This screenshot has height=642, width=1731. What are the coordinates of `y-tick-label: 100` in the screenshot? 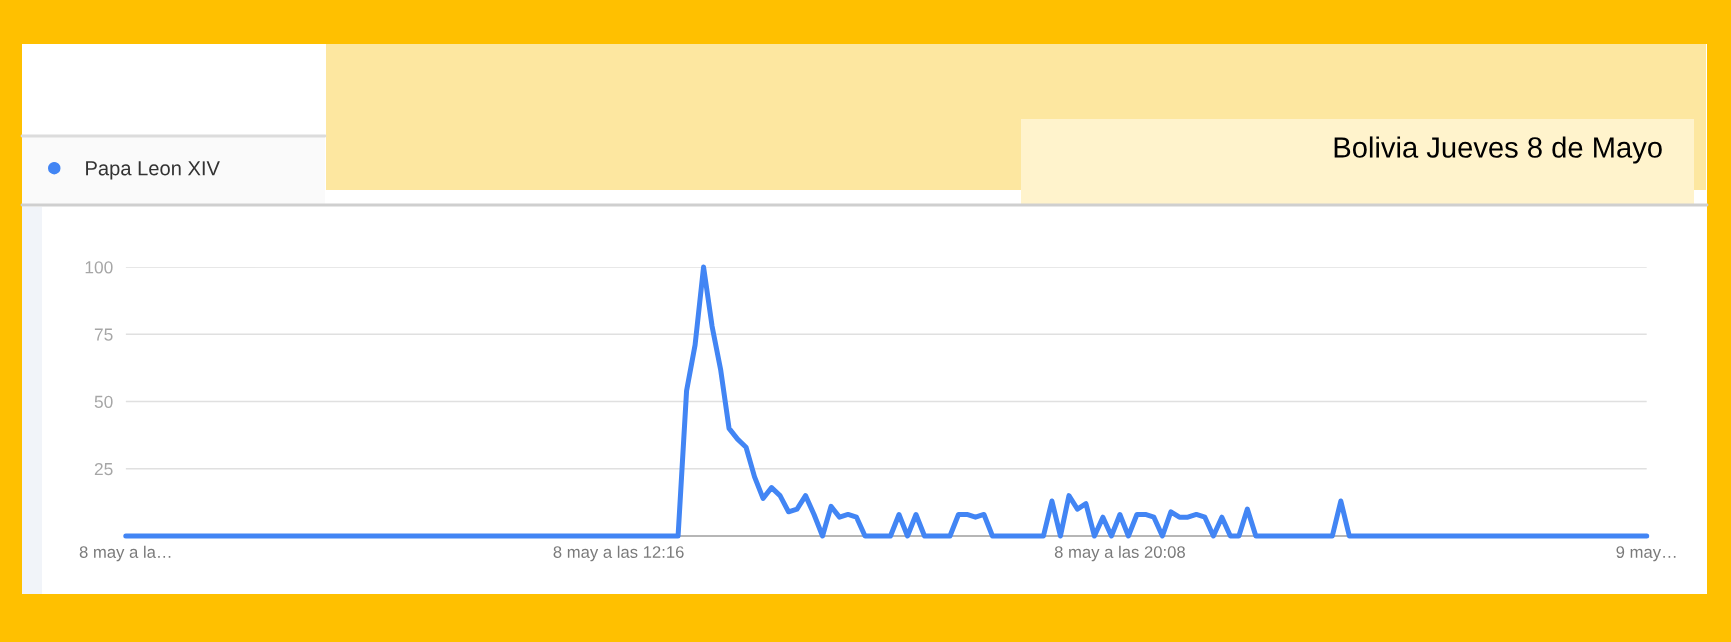 It's located at (99, 267).